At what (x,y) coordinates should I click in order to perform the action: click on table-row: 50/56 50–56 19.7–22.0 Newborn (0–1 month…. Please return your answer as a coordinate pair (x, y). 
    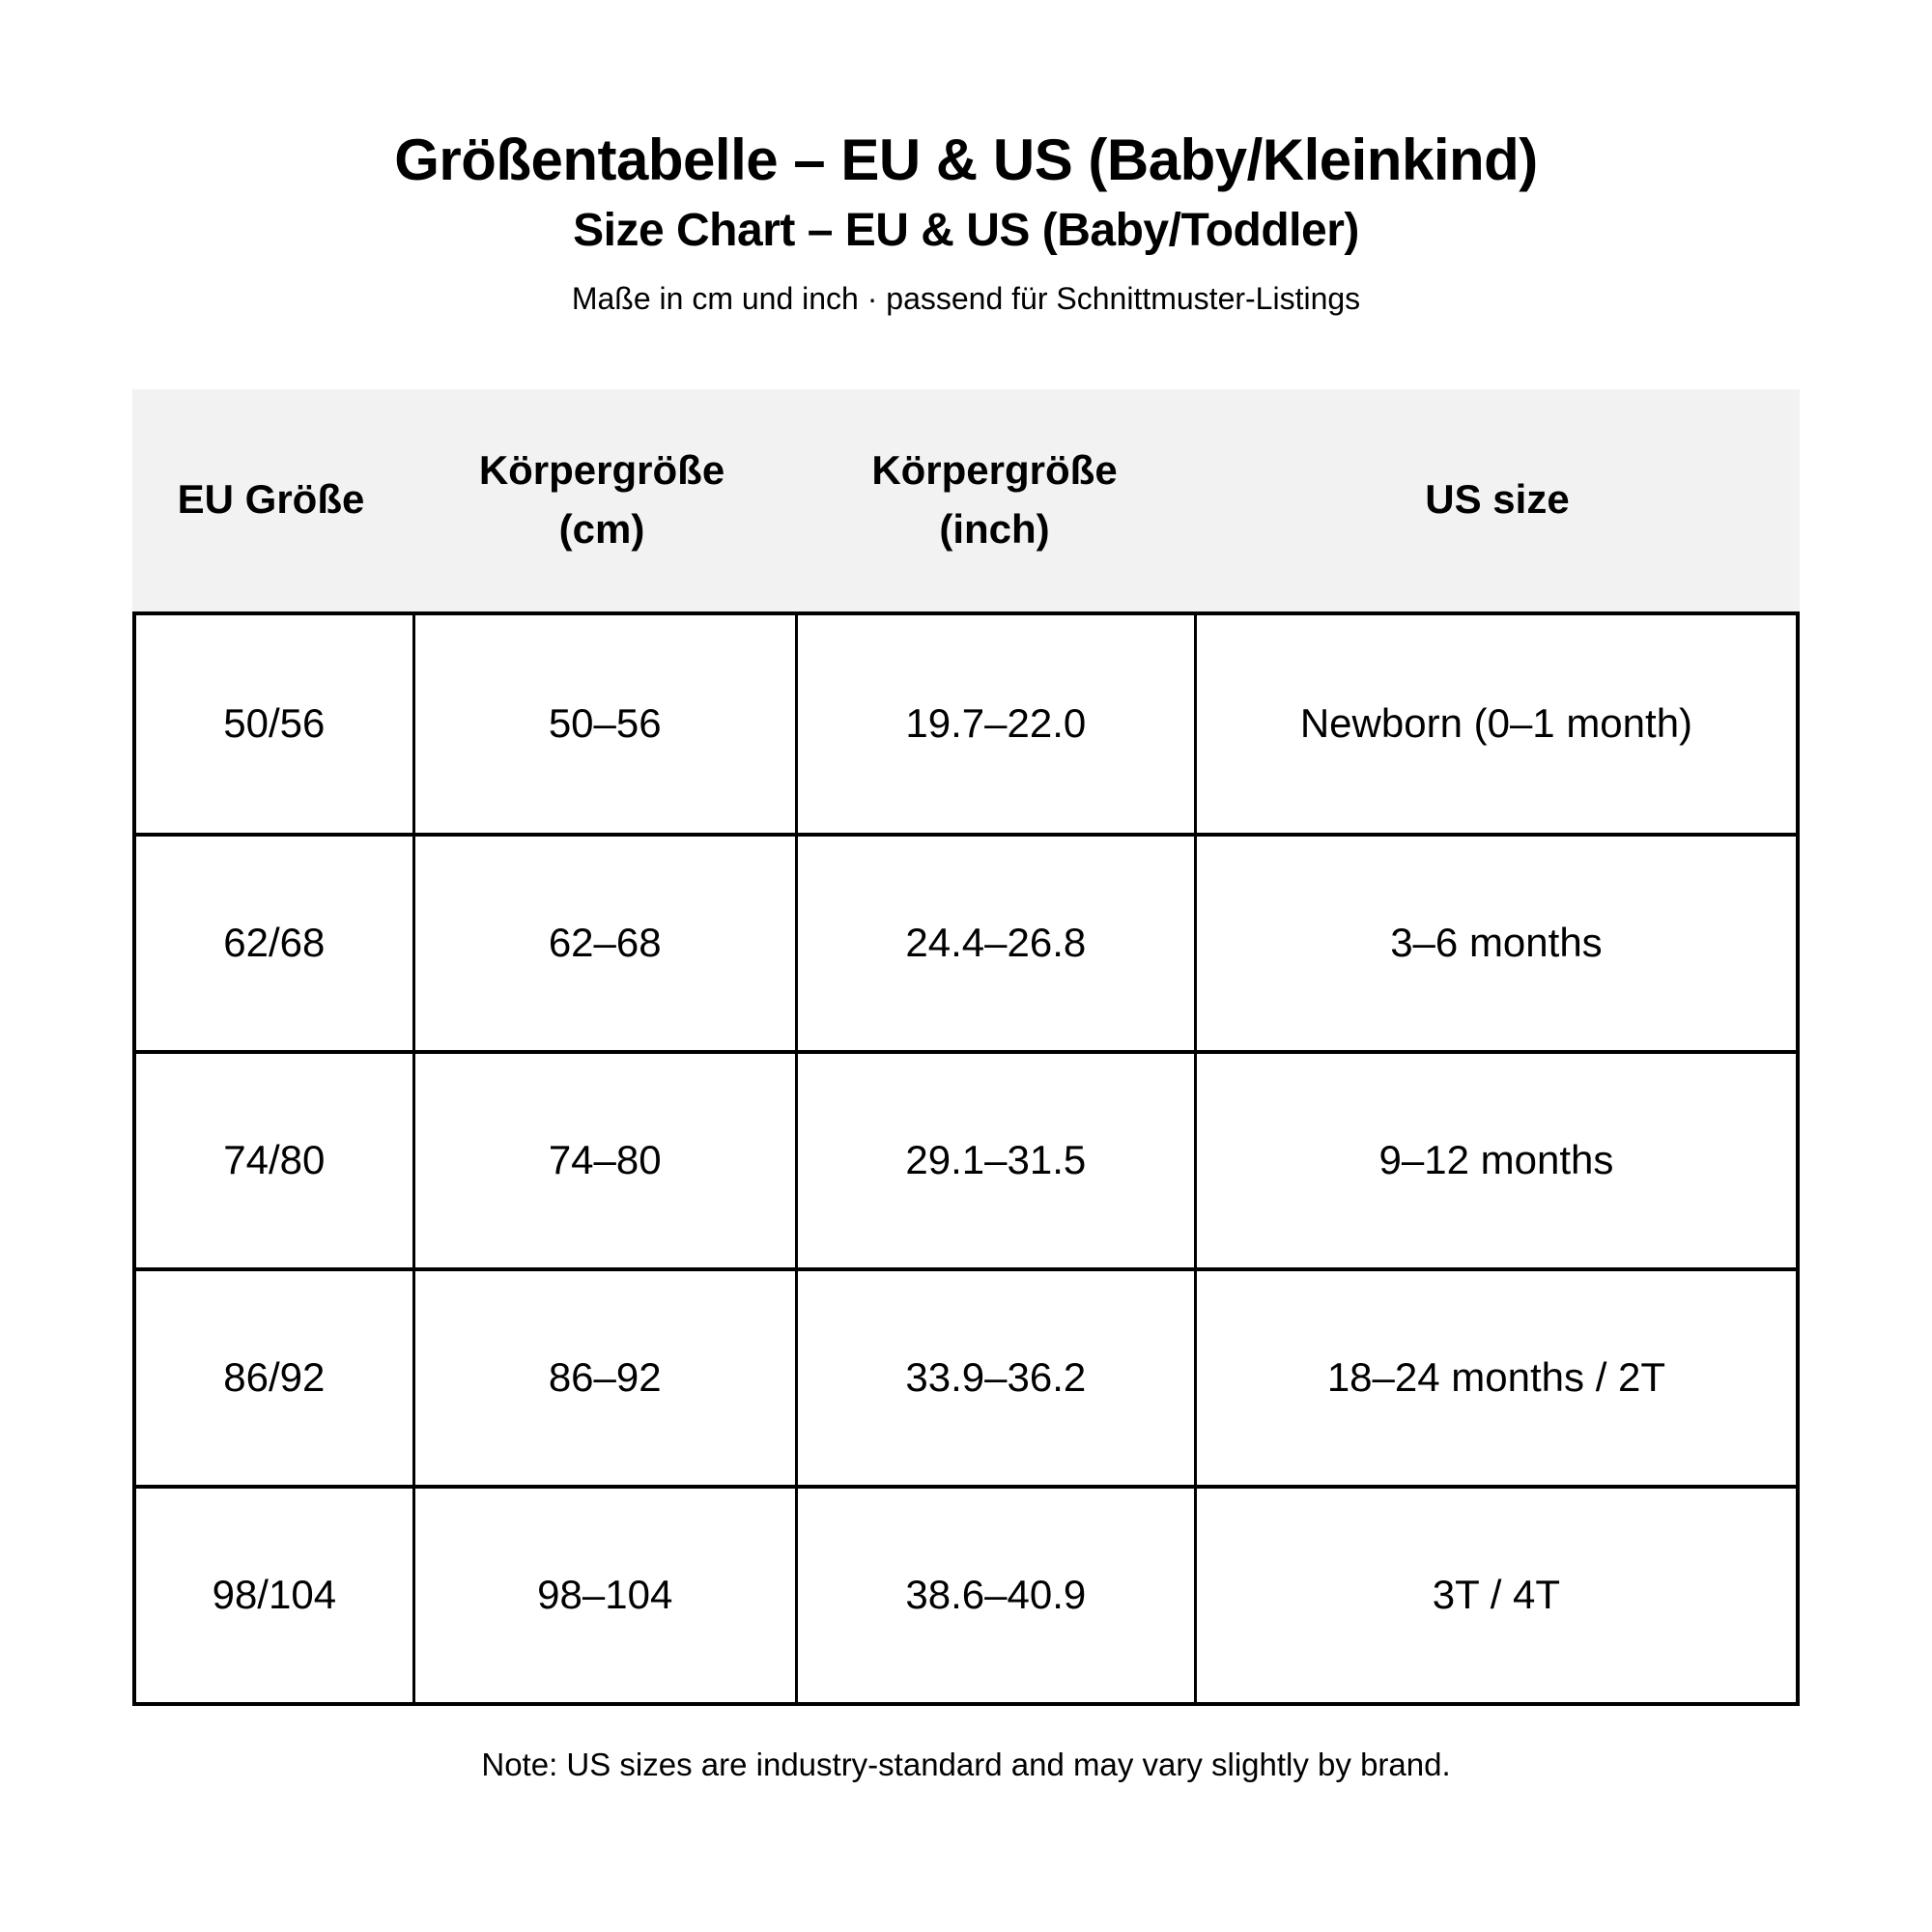
    Looking at the image, I should click on (966, 723).